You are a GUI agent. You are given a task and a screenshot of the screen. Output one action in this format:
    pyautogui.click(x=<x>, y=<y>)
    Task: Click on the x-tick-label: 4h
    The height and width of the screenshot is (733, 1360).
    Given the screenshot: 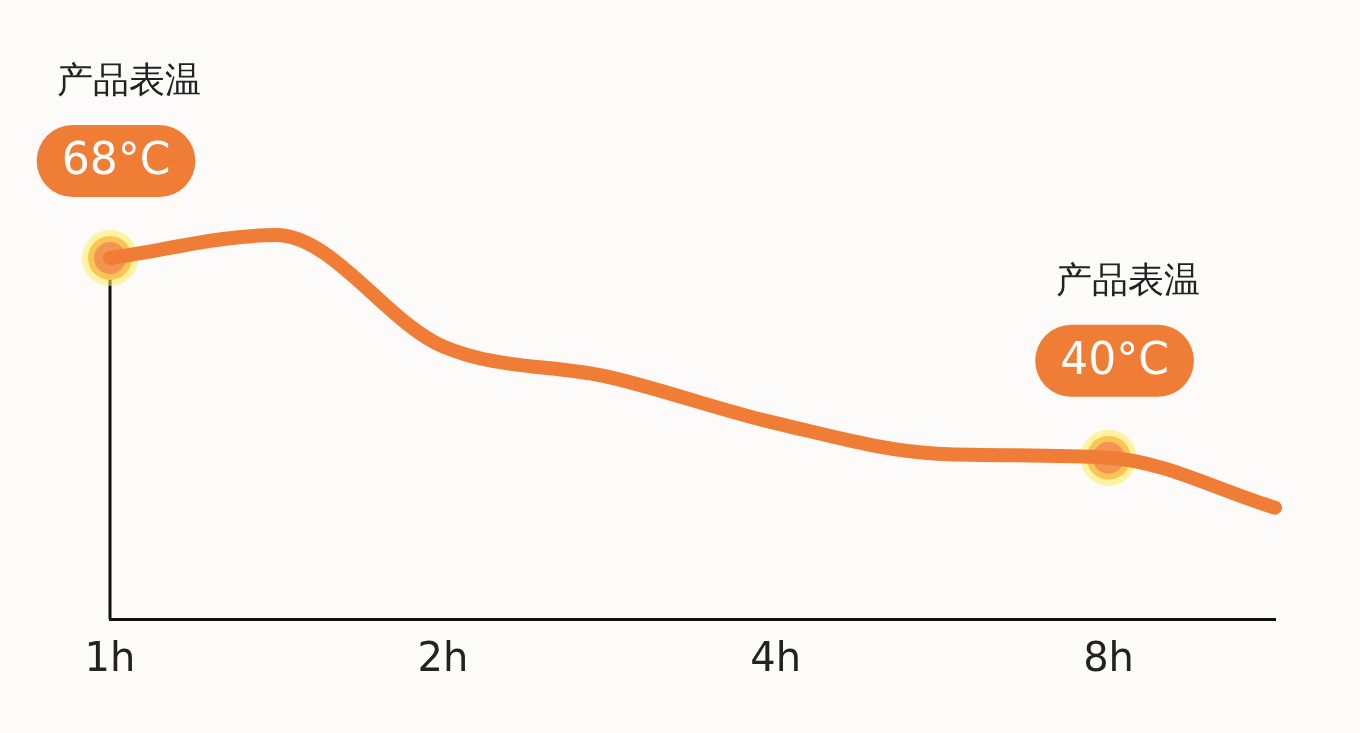 What is the action you would take?
    pyautogui.click(x=776, y=657)
    